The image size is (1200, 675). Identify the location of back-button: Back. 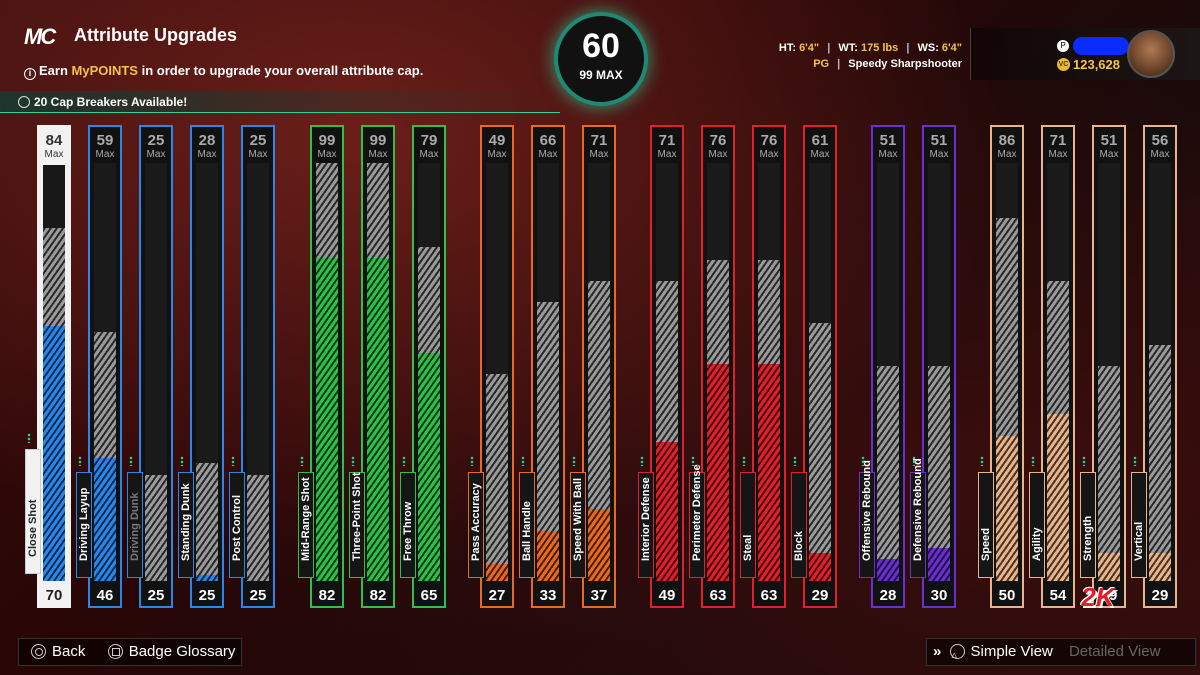
(58, 651).